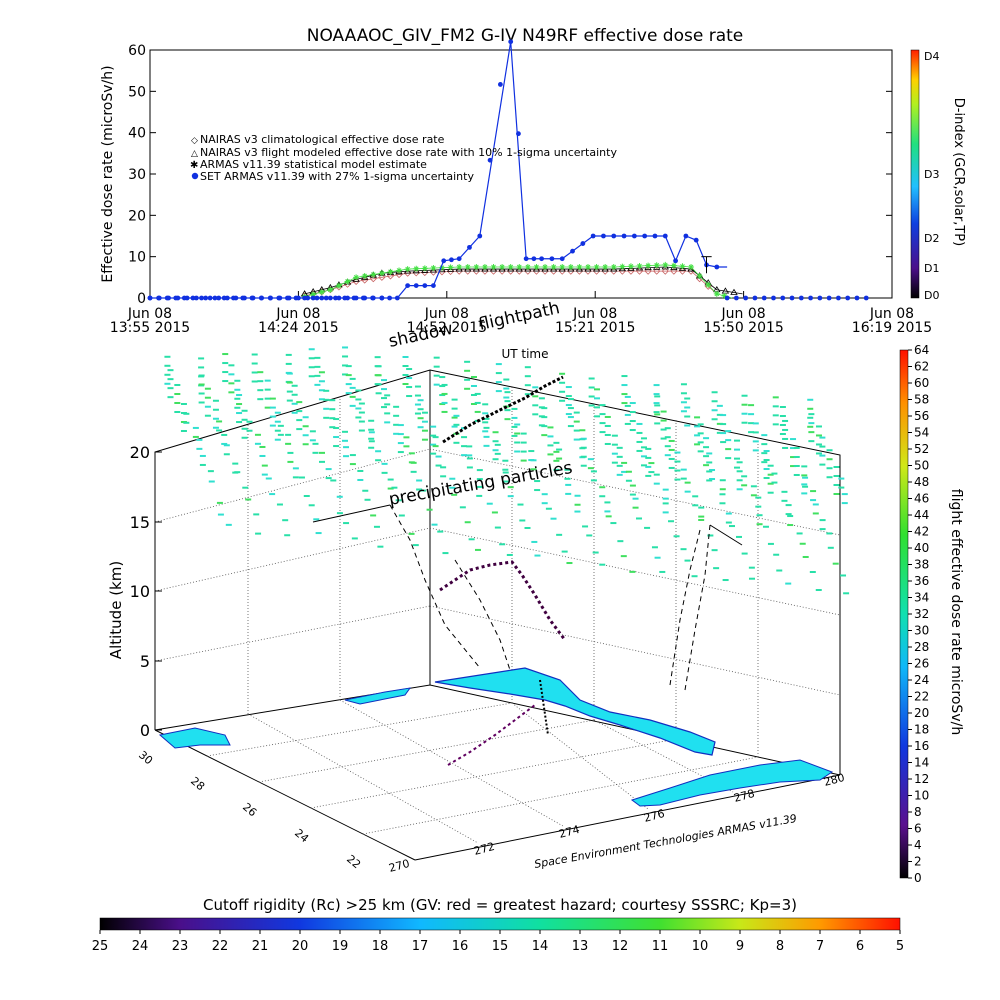  Describe the element at coordinates (732, 783) in the screenshot. I see `cuba` at that location.